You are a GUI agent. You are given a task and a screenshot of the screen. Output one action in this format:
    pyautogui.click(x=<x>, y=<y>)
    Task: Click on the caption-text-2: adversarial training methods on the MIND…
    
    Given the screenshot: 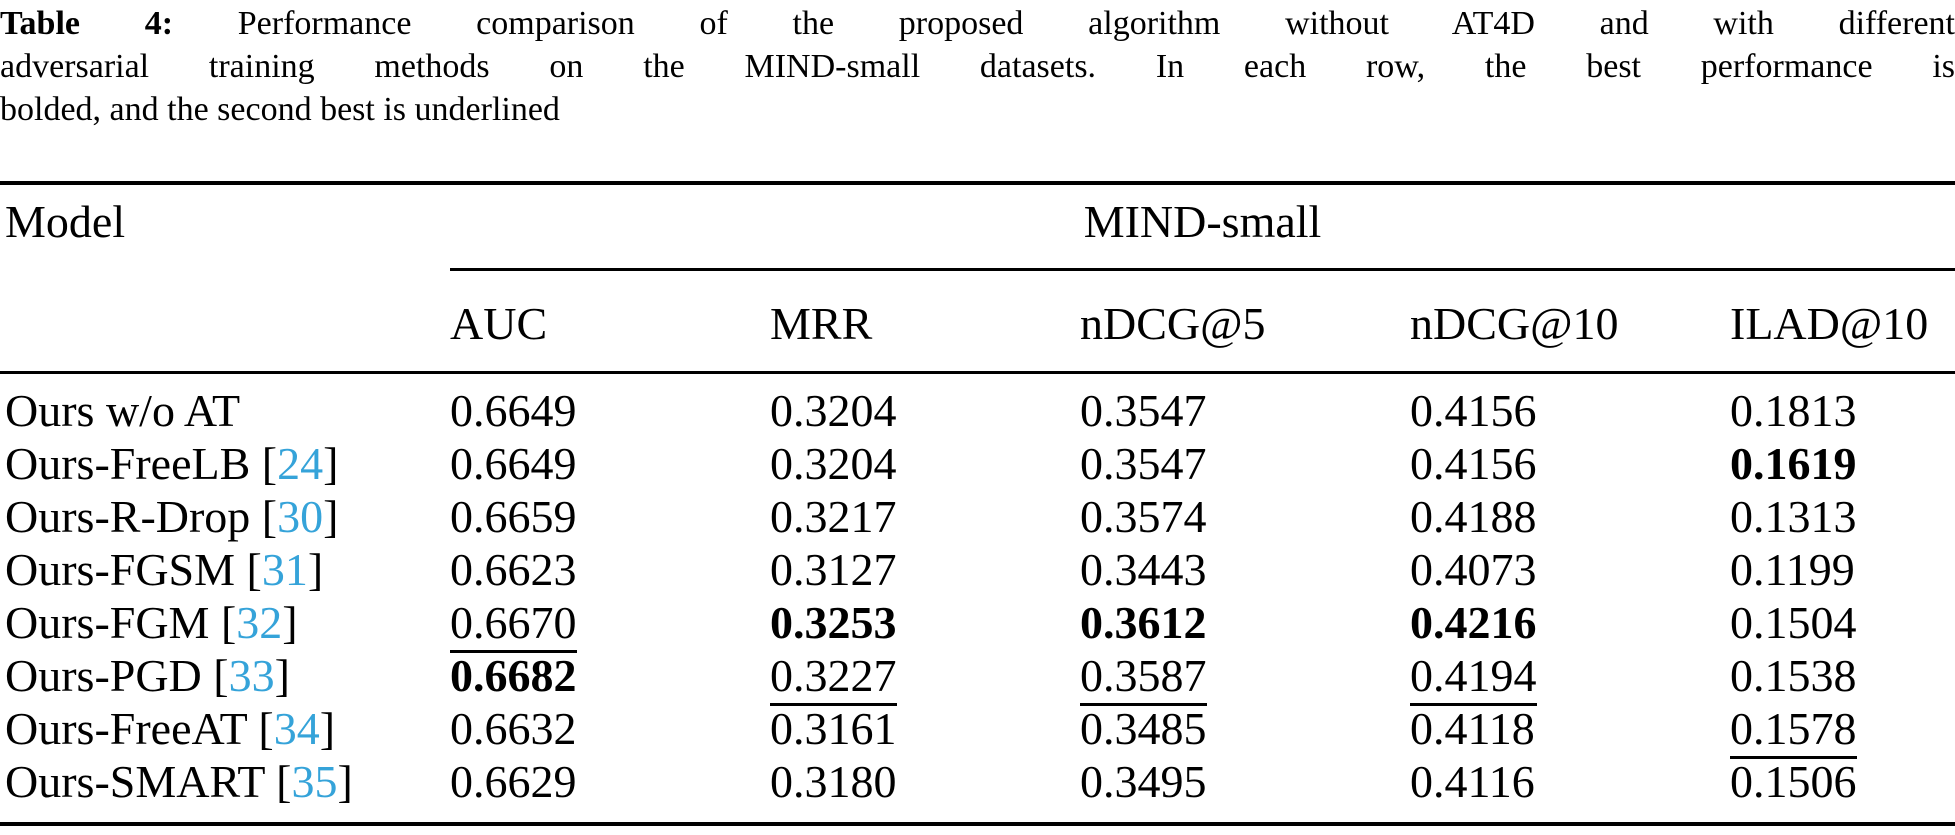 What is the action you would take?
    pyautogui.click(x=977, y=66)
    